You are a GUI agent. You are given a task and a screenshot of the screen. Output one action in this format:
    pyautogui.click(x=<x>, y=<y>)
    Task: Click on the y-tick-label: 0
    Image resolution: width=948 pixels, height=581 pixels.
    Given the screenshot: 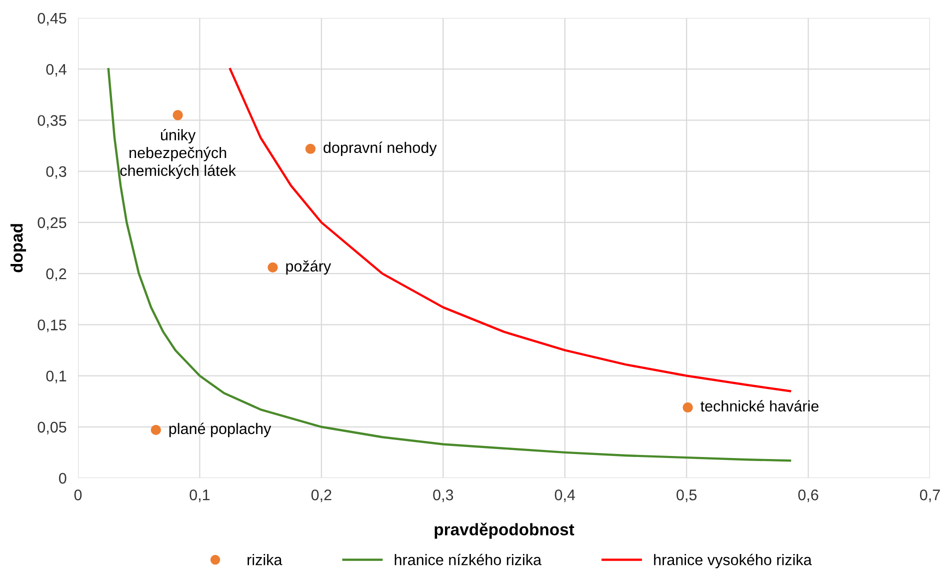 What is the action you would take?
    pyautogui.click(x=62, y=478)
    